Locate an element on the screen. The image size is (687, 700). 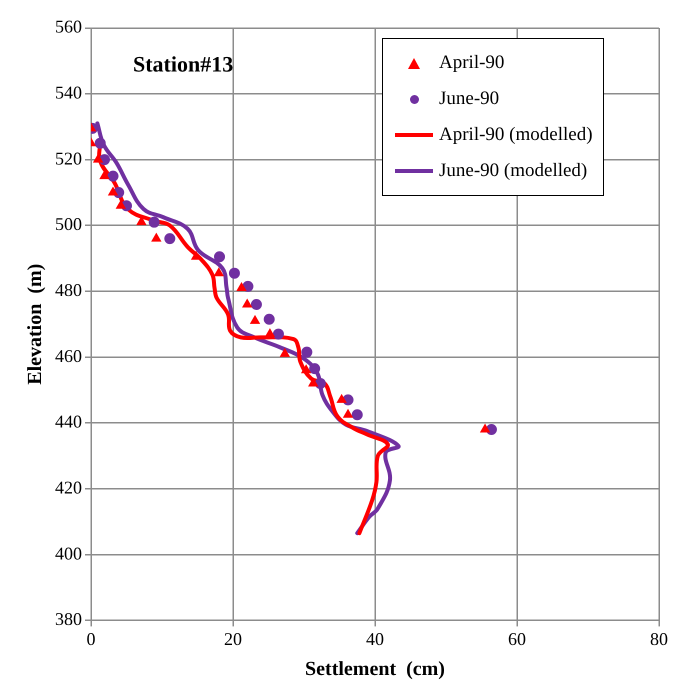
y-tick-label: 400 is located at coordinates (68, 553).